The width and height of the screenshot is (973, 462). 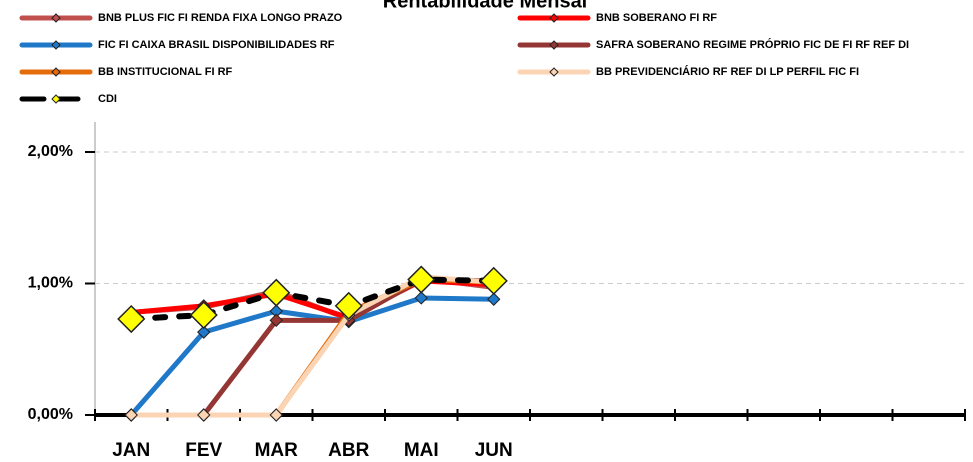 I want to click on legend-label: BNB SOBERANO FI RF, so click(x=656, y=18).